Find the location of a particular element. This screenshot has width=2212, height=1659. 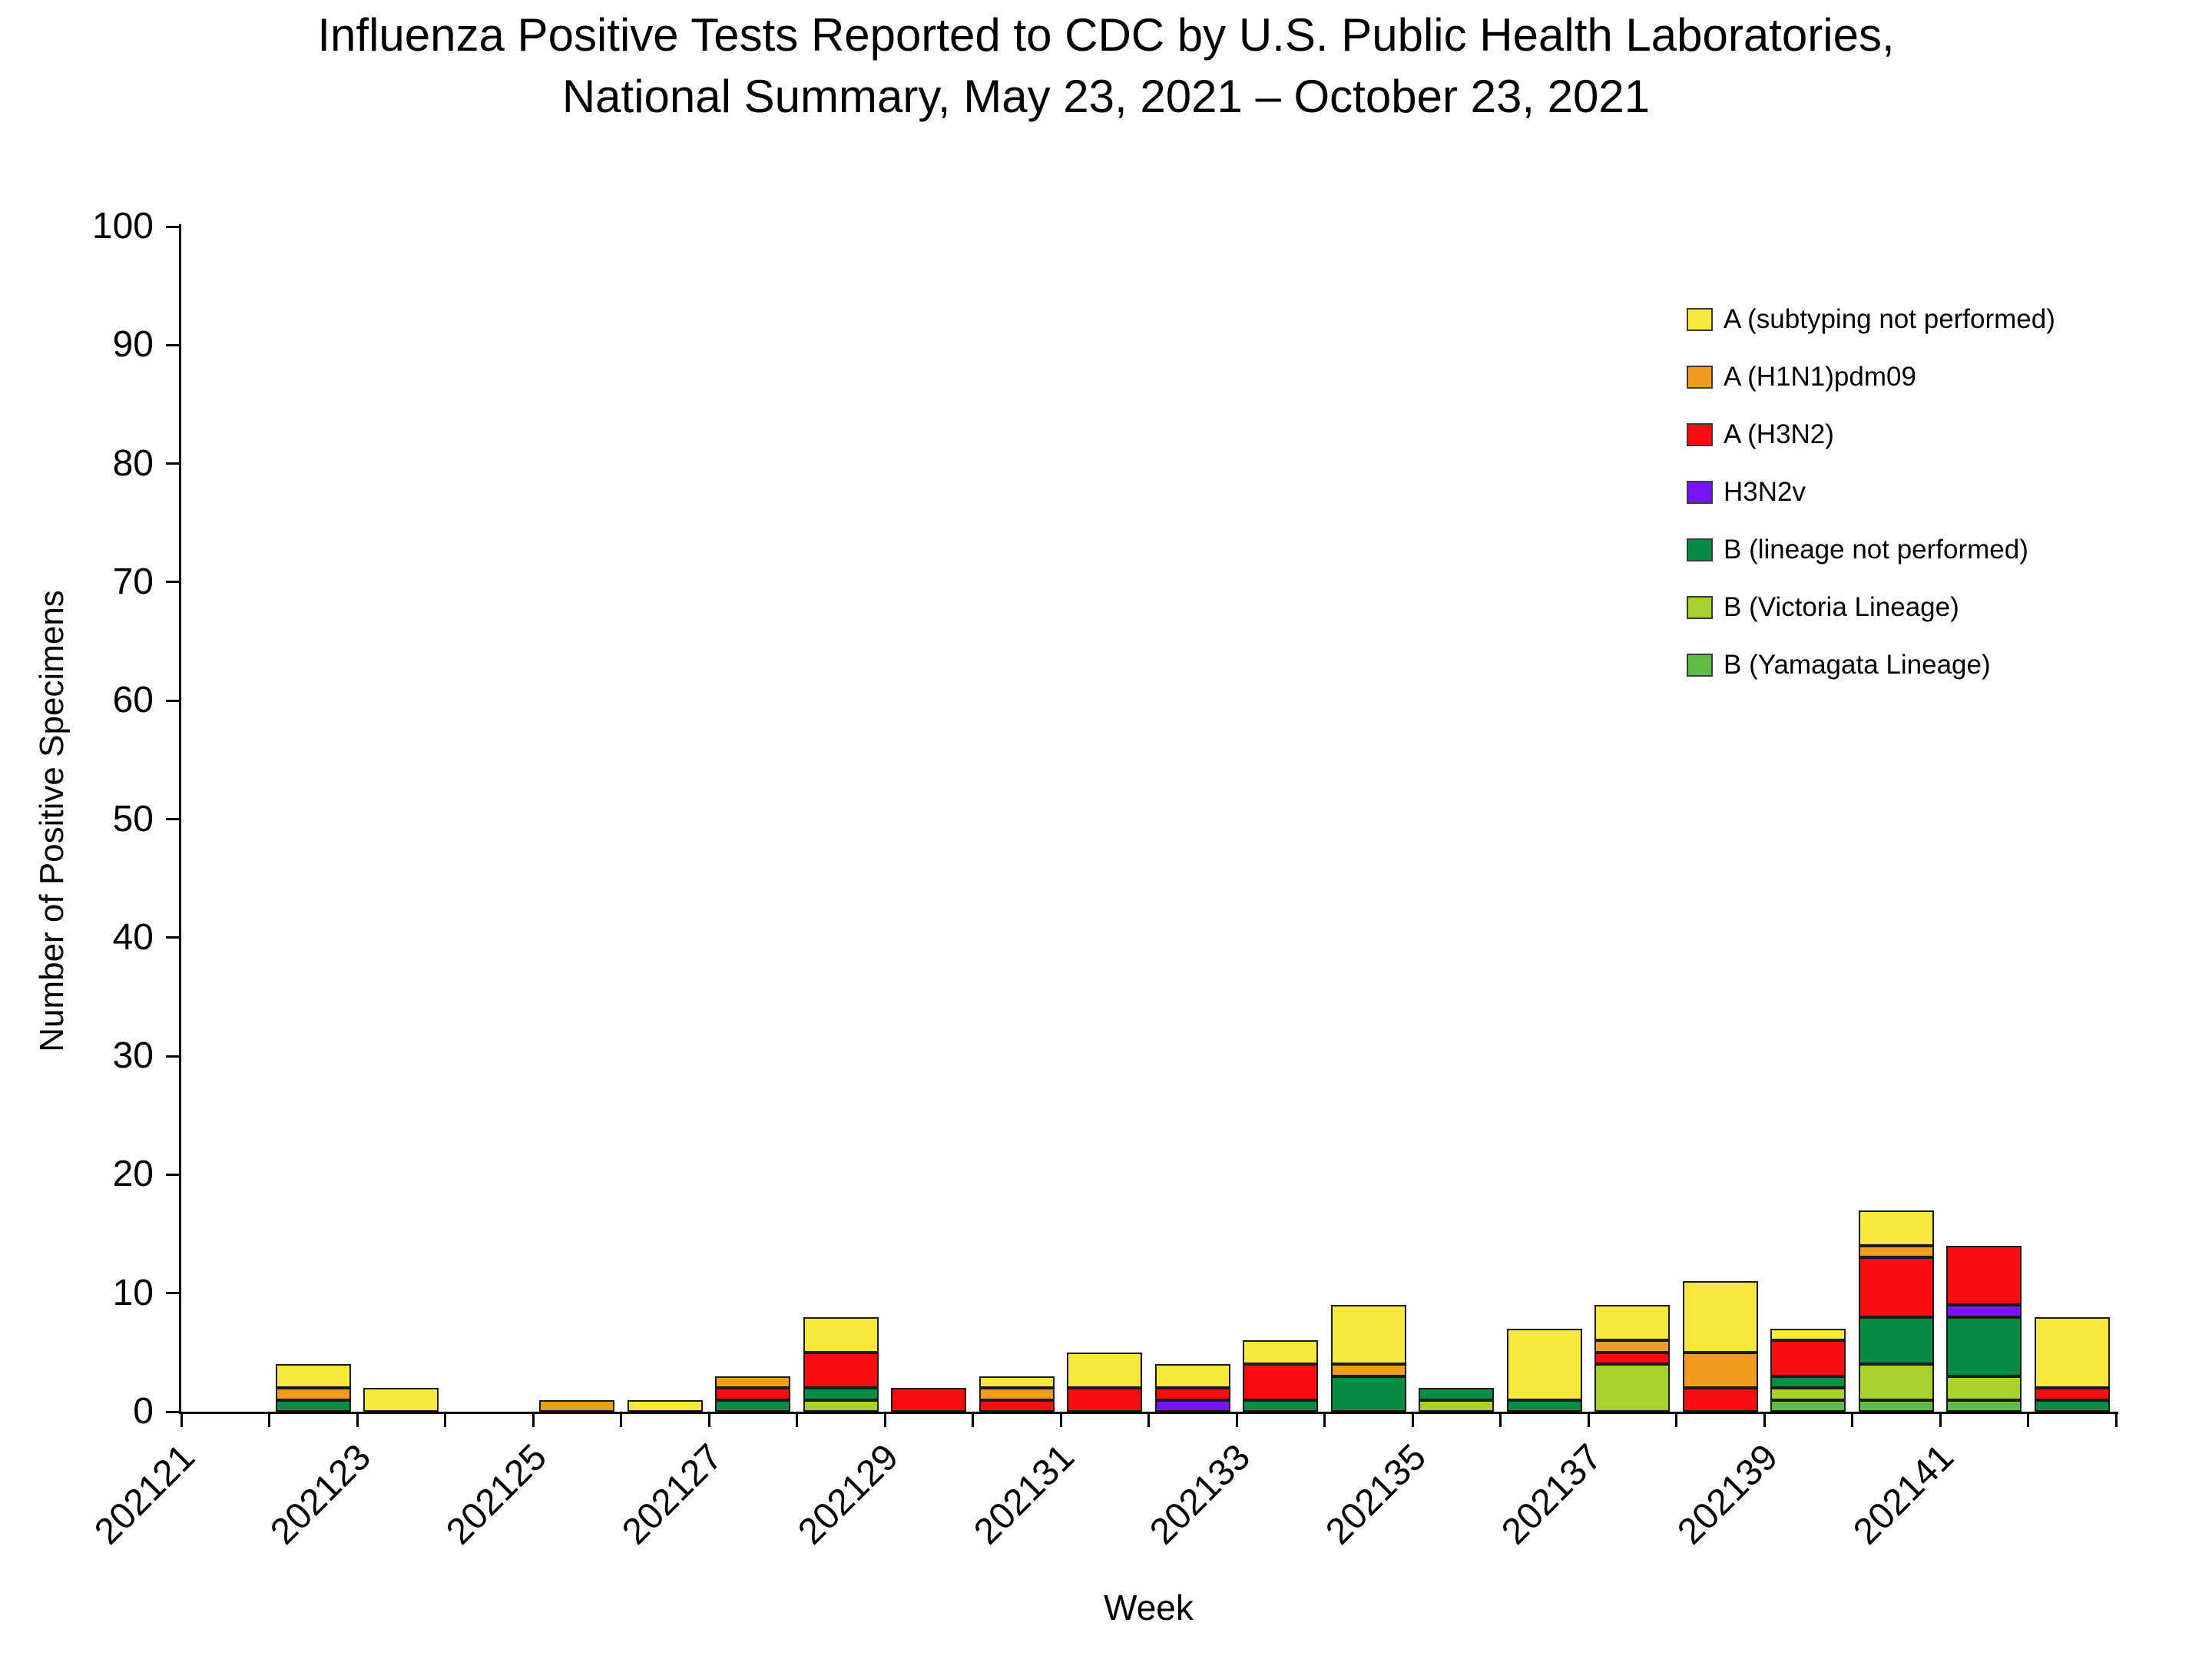

legend-label: B (Victoria Lineage) is located at coordinates (1842, 607).